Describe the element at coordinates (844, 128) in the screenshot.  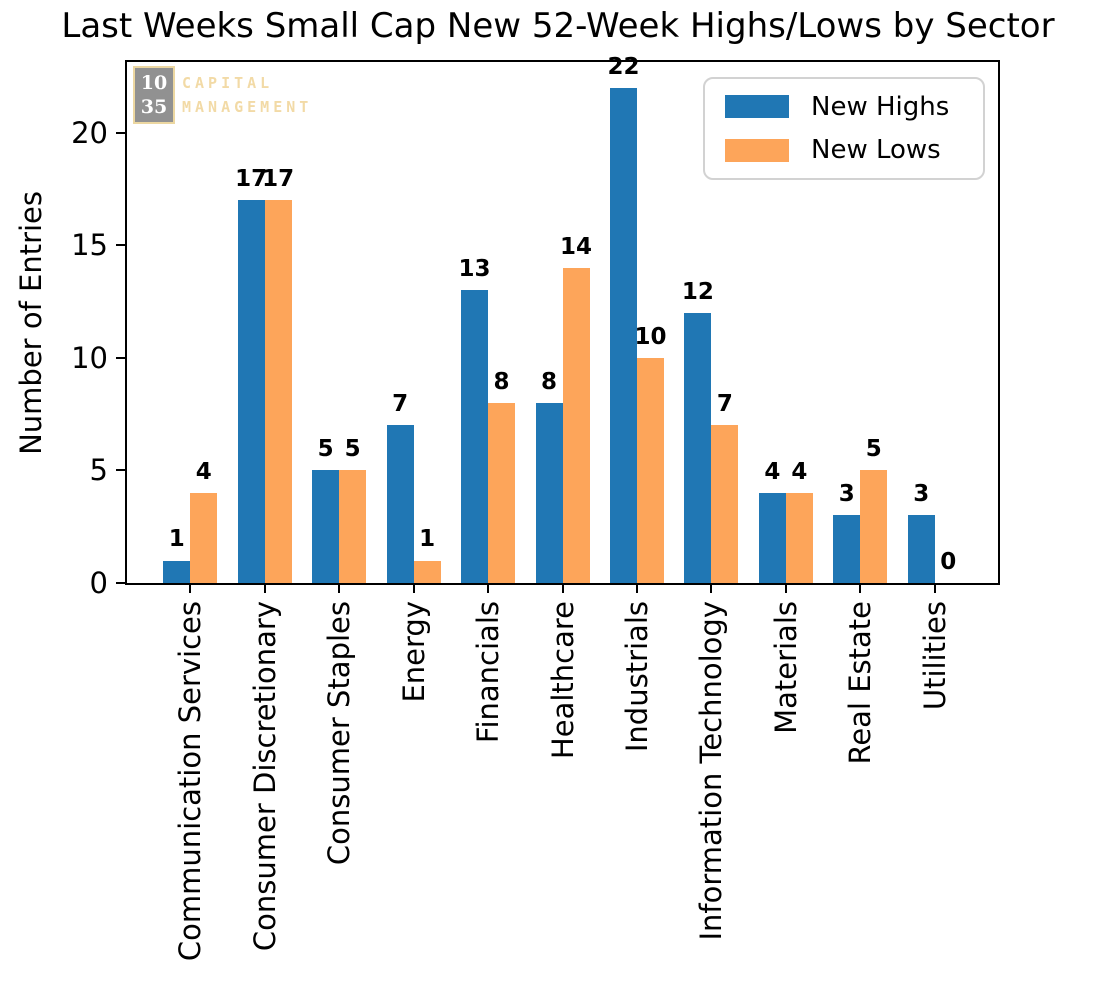
I see `legend: New Highs New Lows` at that location.